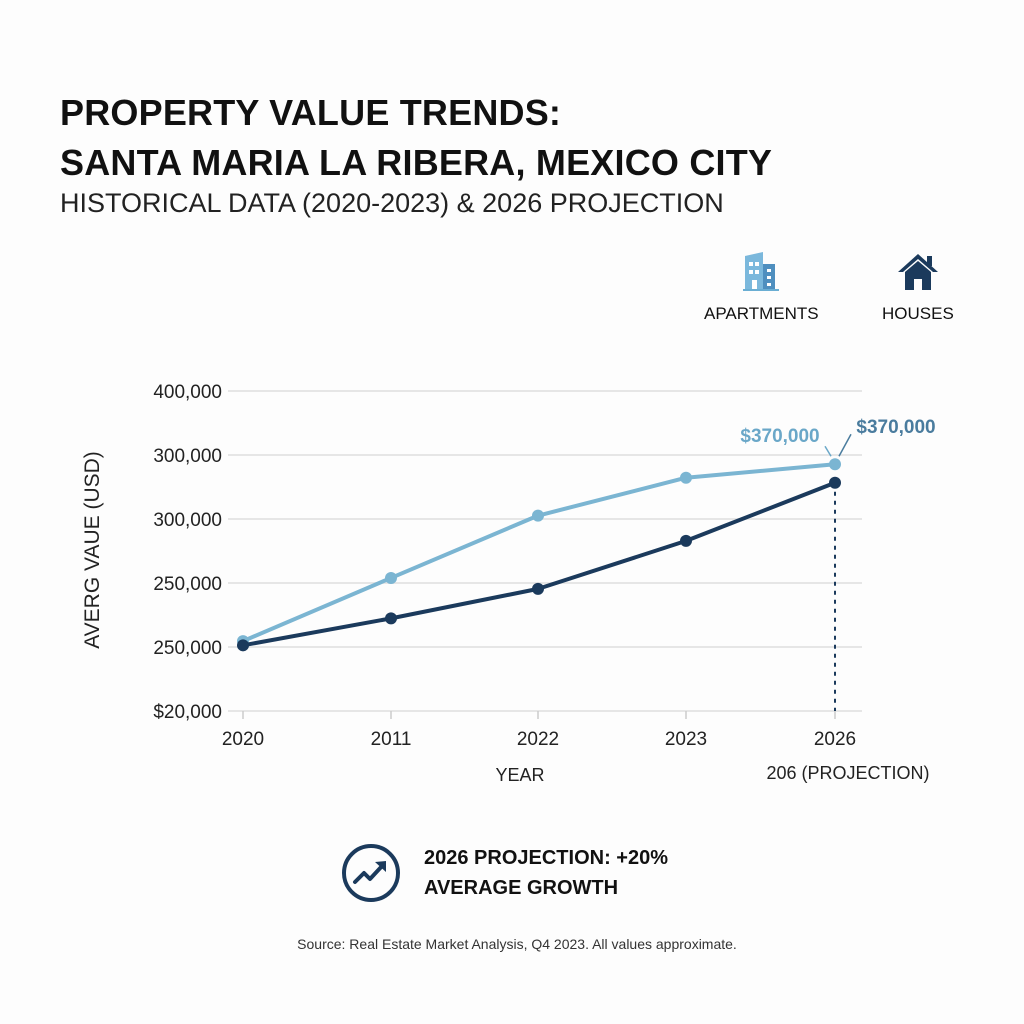 This screenshot has width=1024, height=1024. What do you see at coordinates (835, 739) in the screenshot?
I see `x-tick-label: 2026` at bounding box center [835, 739].